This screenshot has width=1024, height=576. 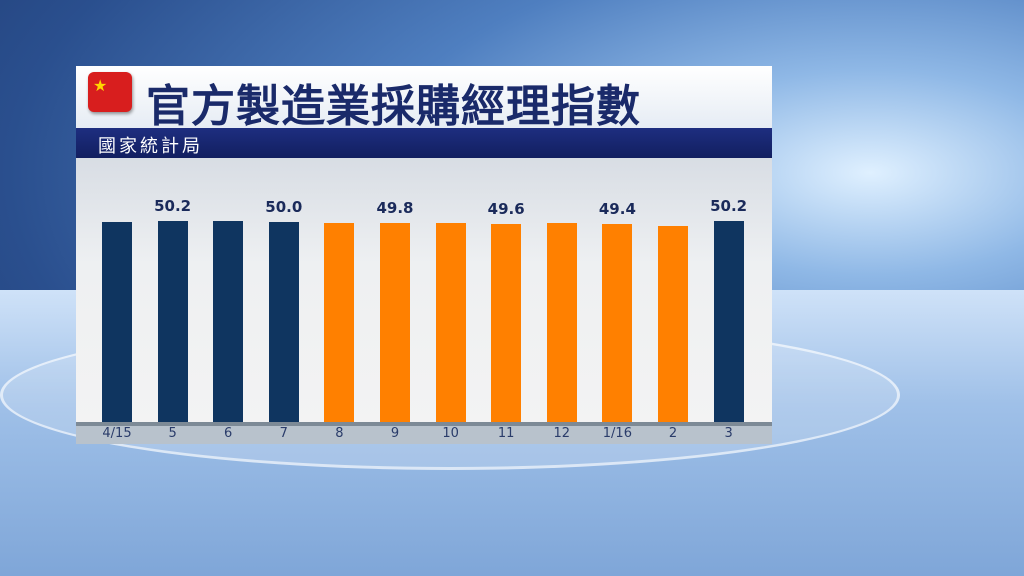 What do you see at coordinates (283, 433) in the screenshot?
I see `x-tick-label: 7` at bounding box center [283, 433].